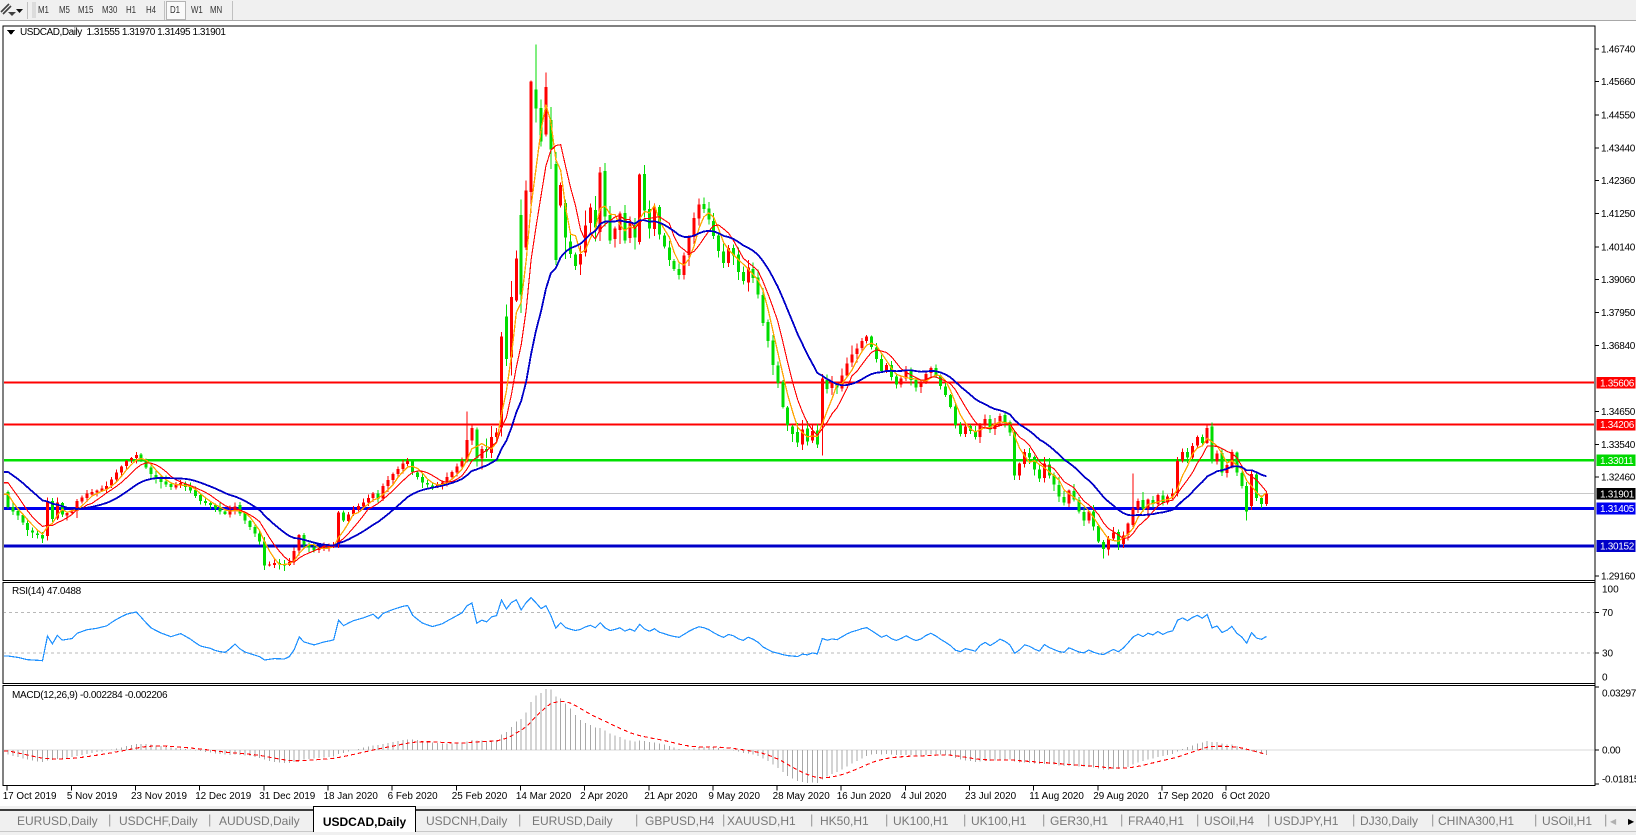 This screenshot has width=1636, height=840. Describe the element at coordinates (1608, 654) in the screenshot. I see `svg-text: 30` at that location.